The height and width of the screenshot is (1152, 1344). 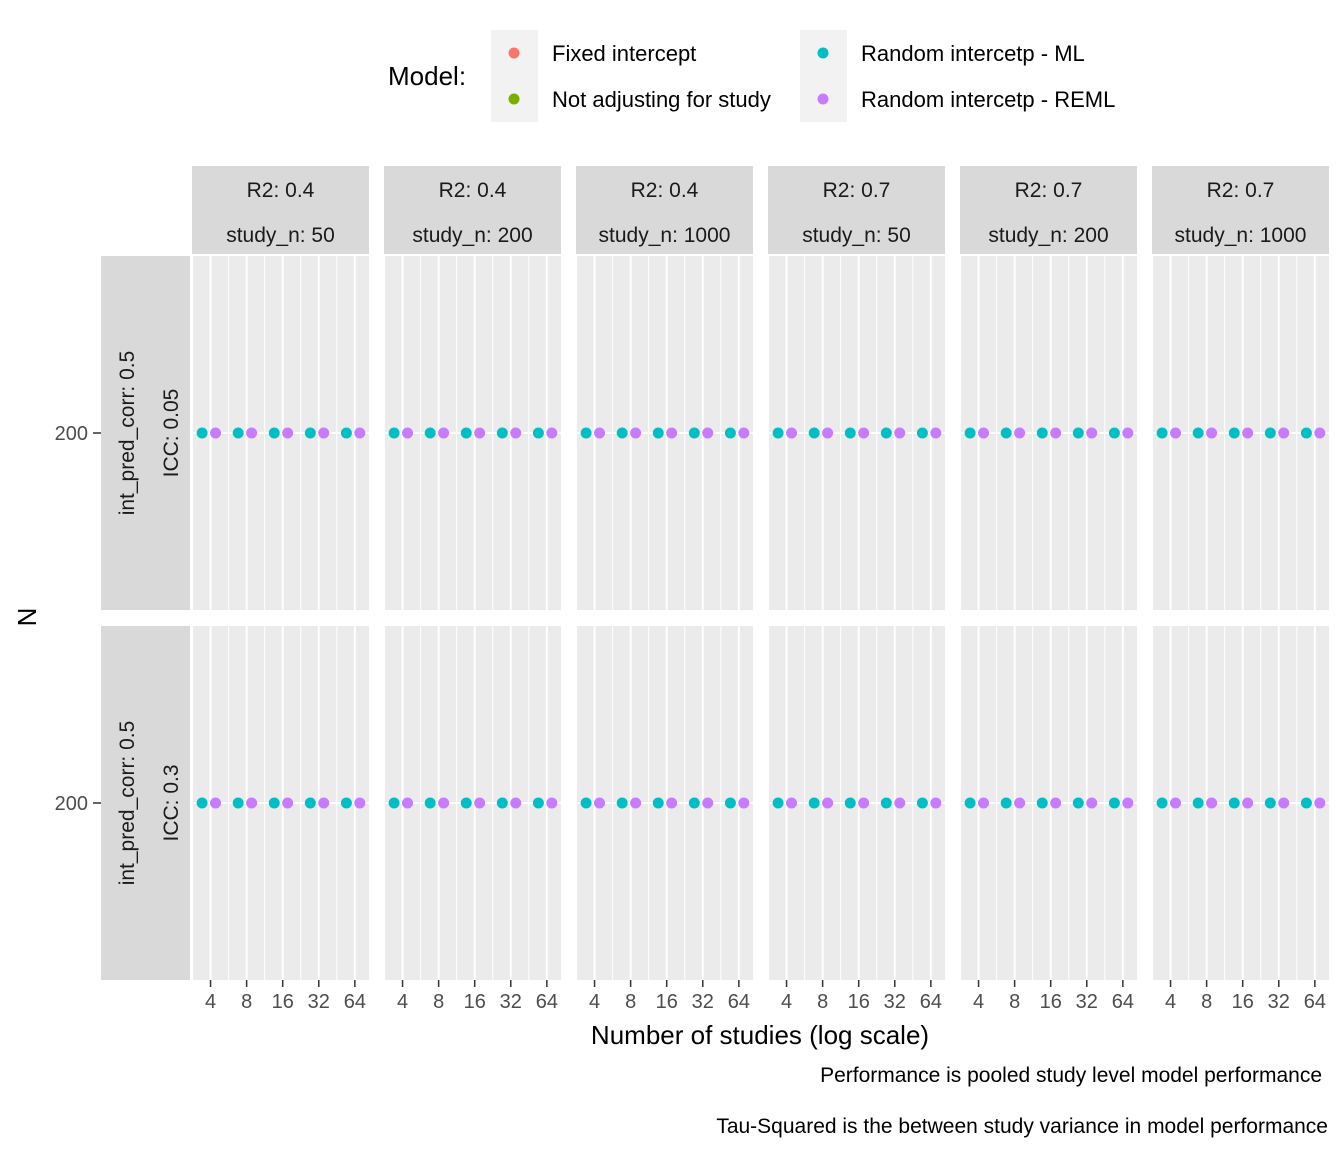 I want to click on row-strip-label-0-1: ICC: 0.05, so click(x=171, y=433).